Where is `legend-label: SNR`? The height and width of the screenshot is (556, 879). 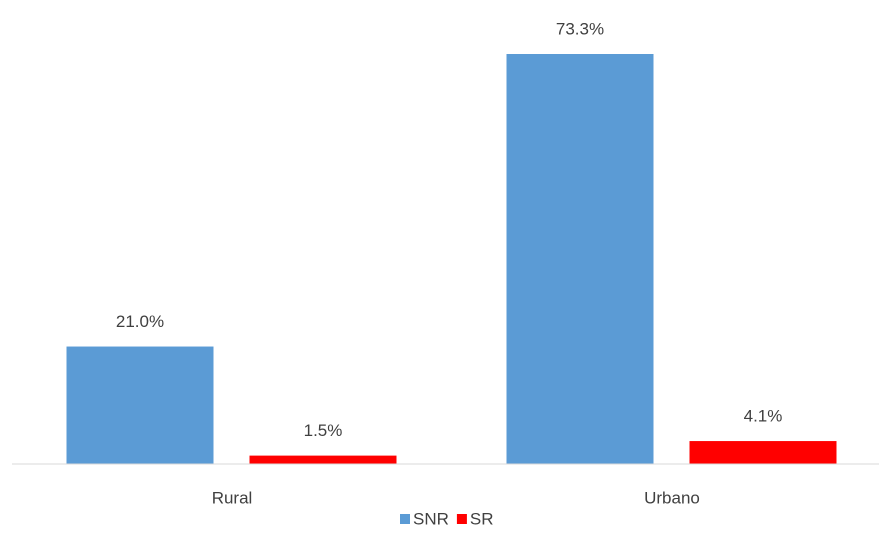
legend-label: SNR is located at coordinates (431, 518).